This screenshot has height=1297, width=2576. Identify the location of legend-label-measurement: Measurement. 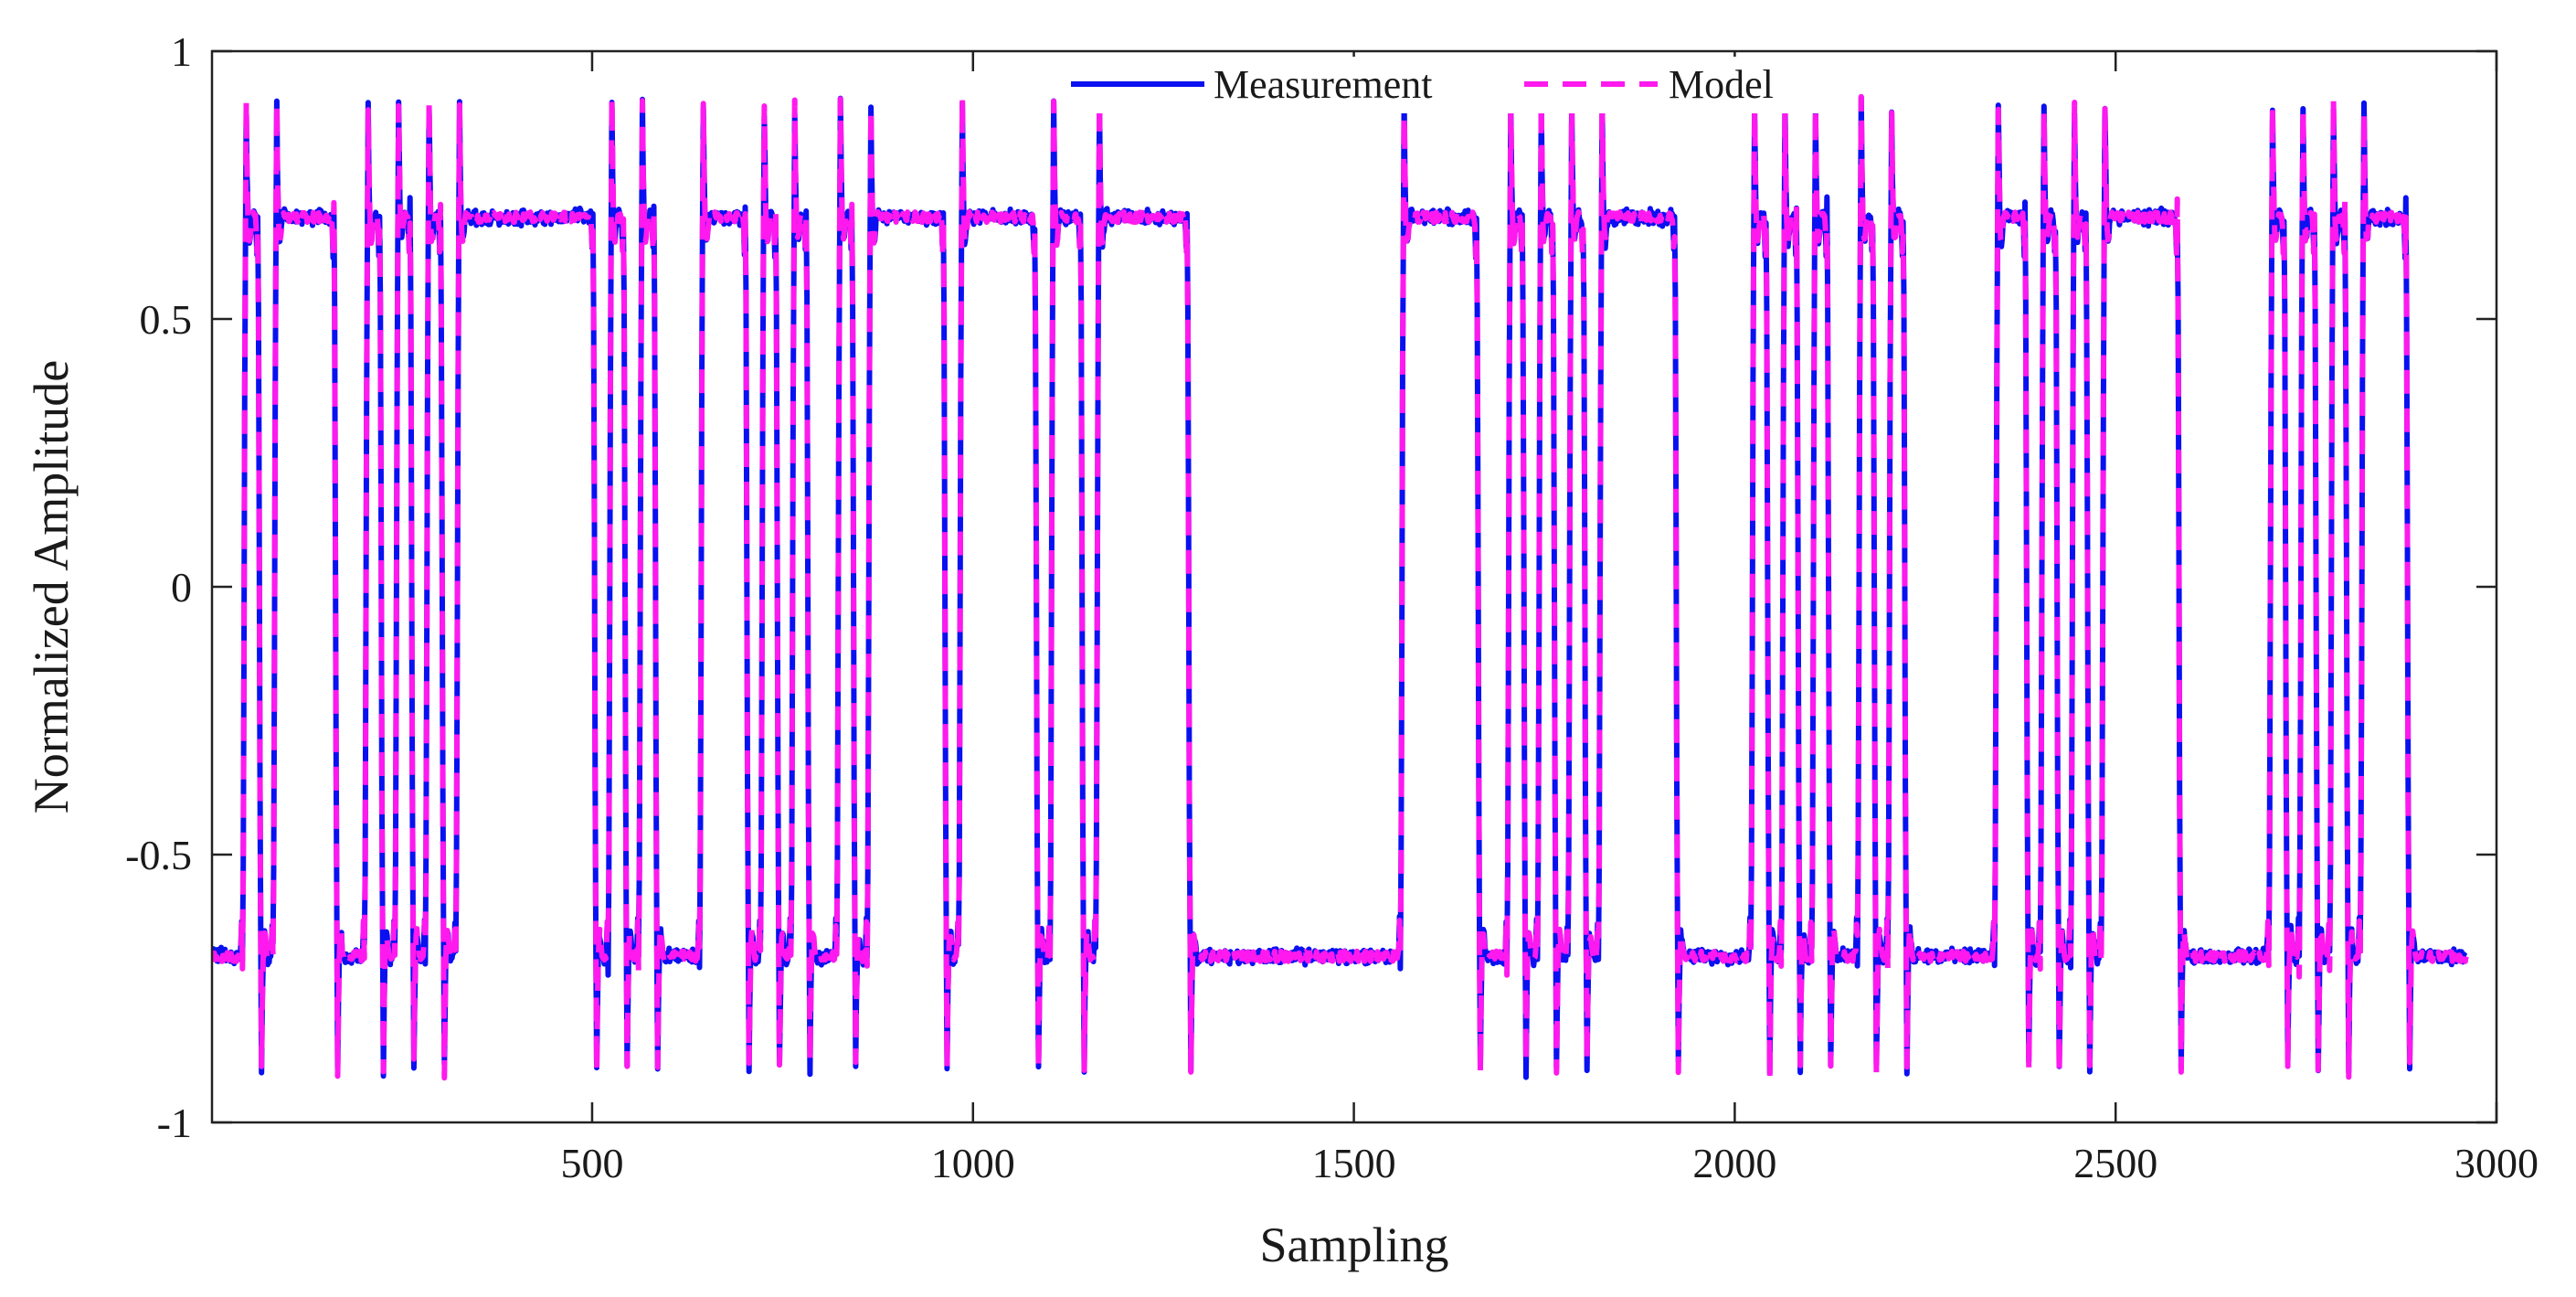
(1323, 84).